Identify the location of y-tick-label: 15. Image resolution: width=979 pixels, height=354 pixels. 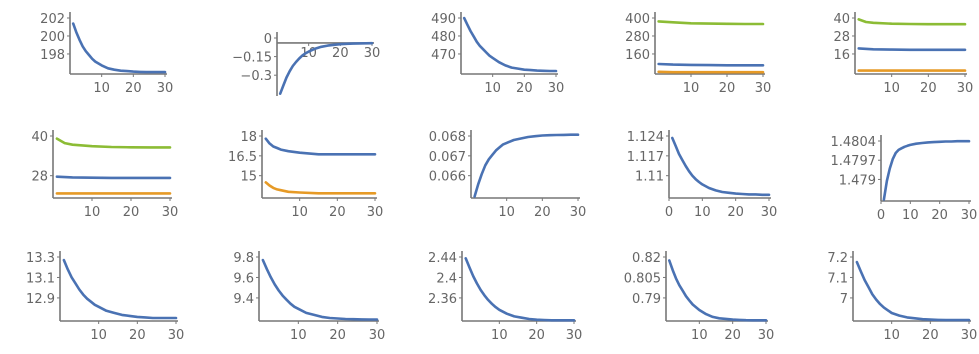
(248, 177).